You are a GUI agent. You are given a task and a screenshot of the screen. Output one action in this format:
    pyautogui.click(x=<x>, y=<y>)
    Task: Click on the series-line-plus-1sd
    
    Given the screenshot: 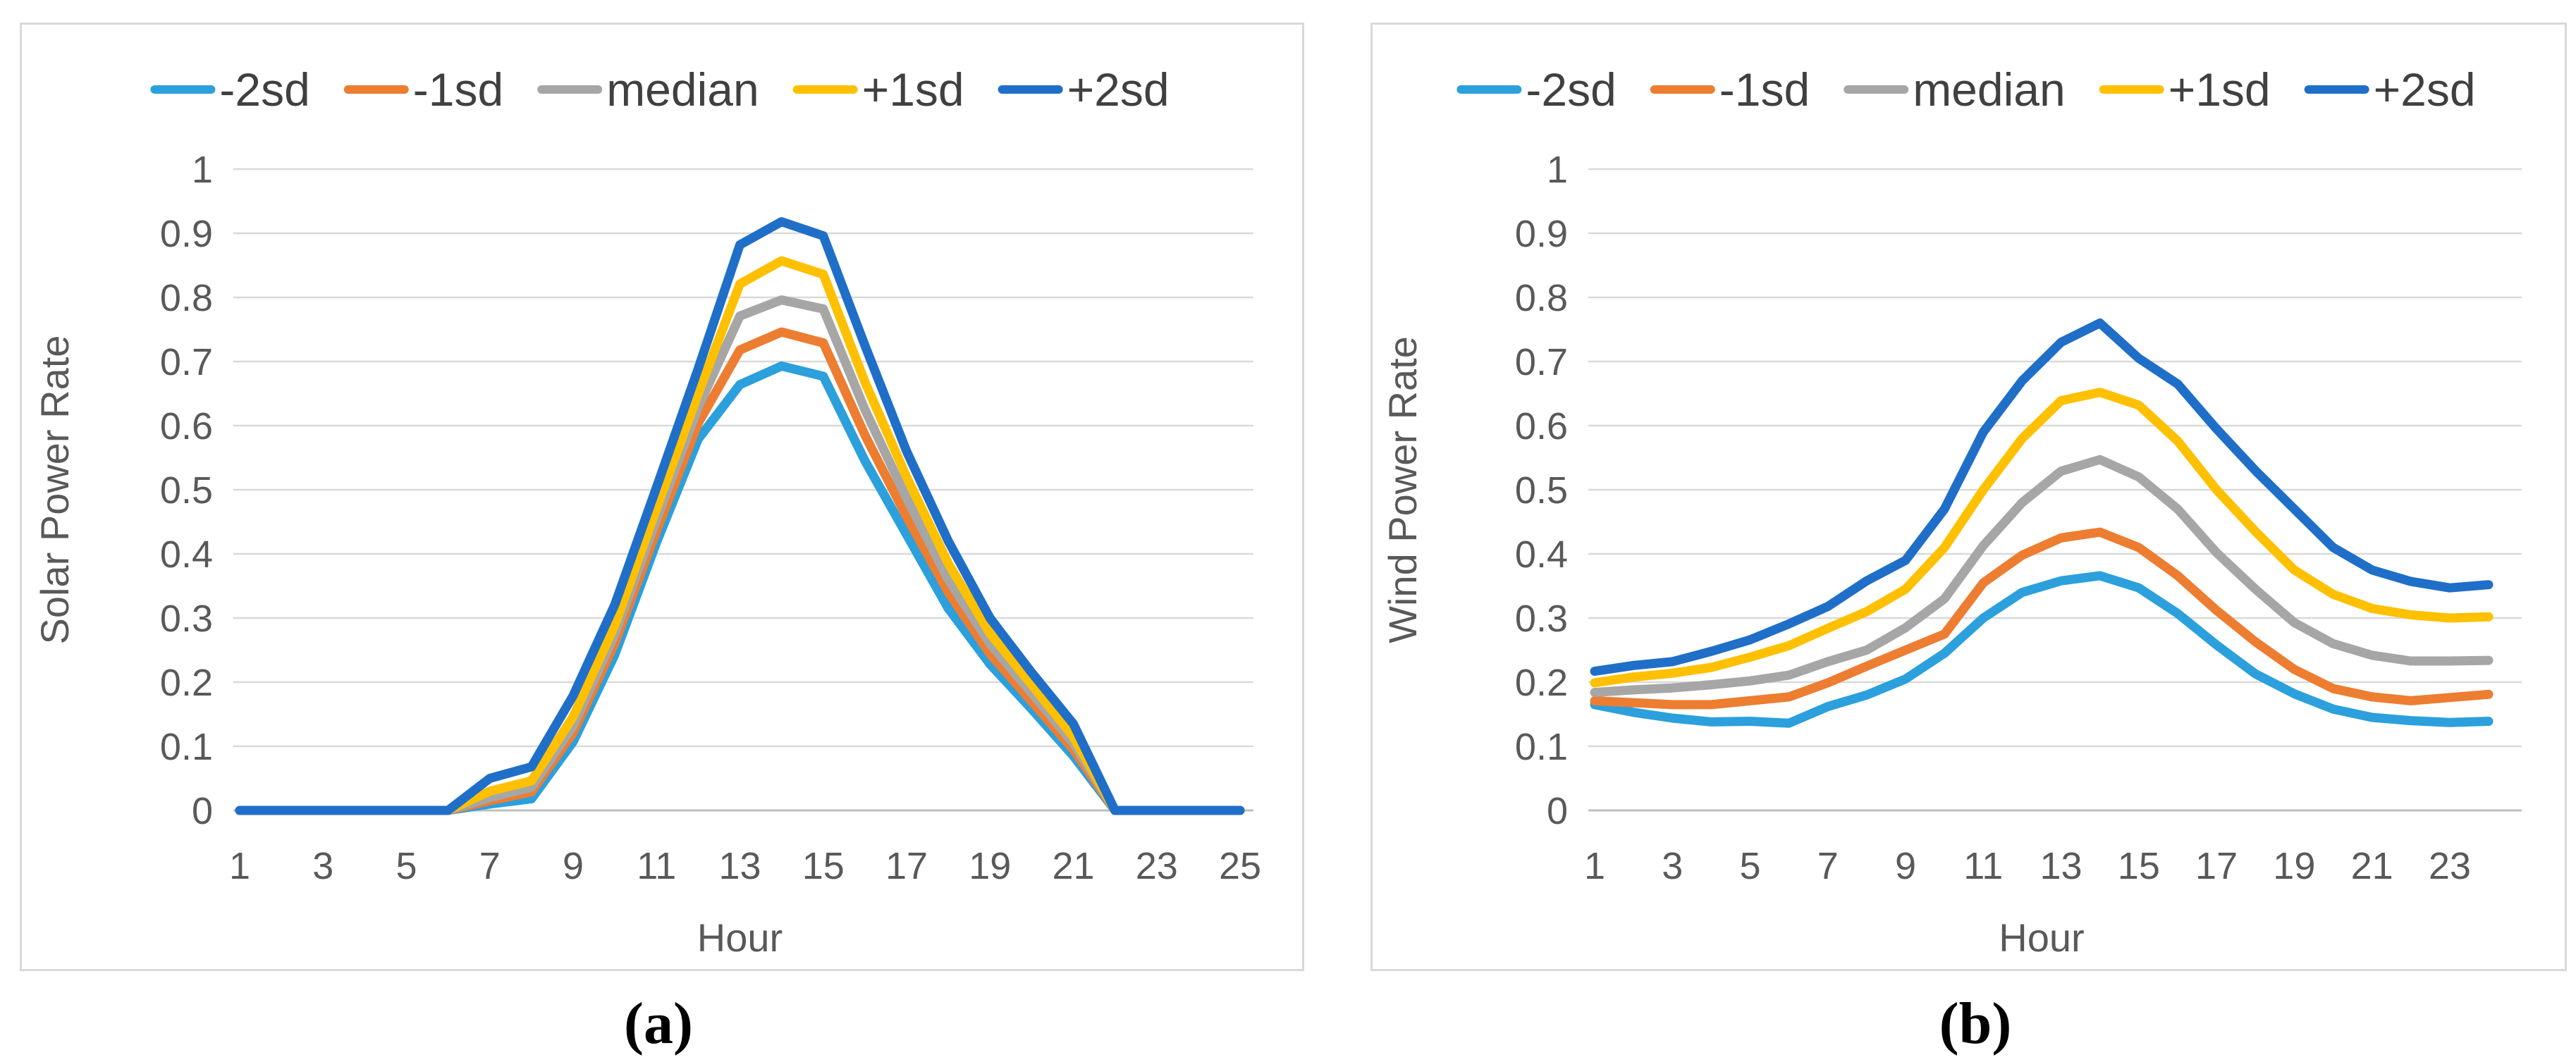 What is the action you would take?
    pyautogui.click(x=2042, y=538)
    